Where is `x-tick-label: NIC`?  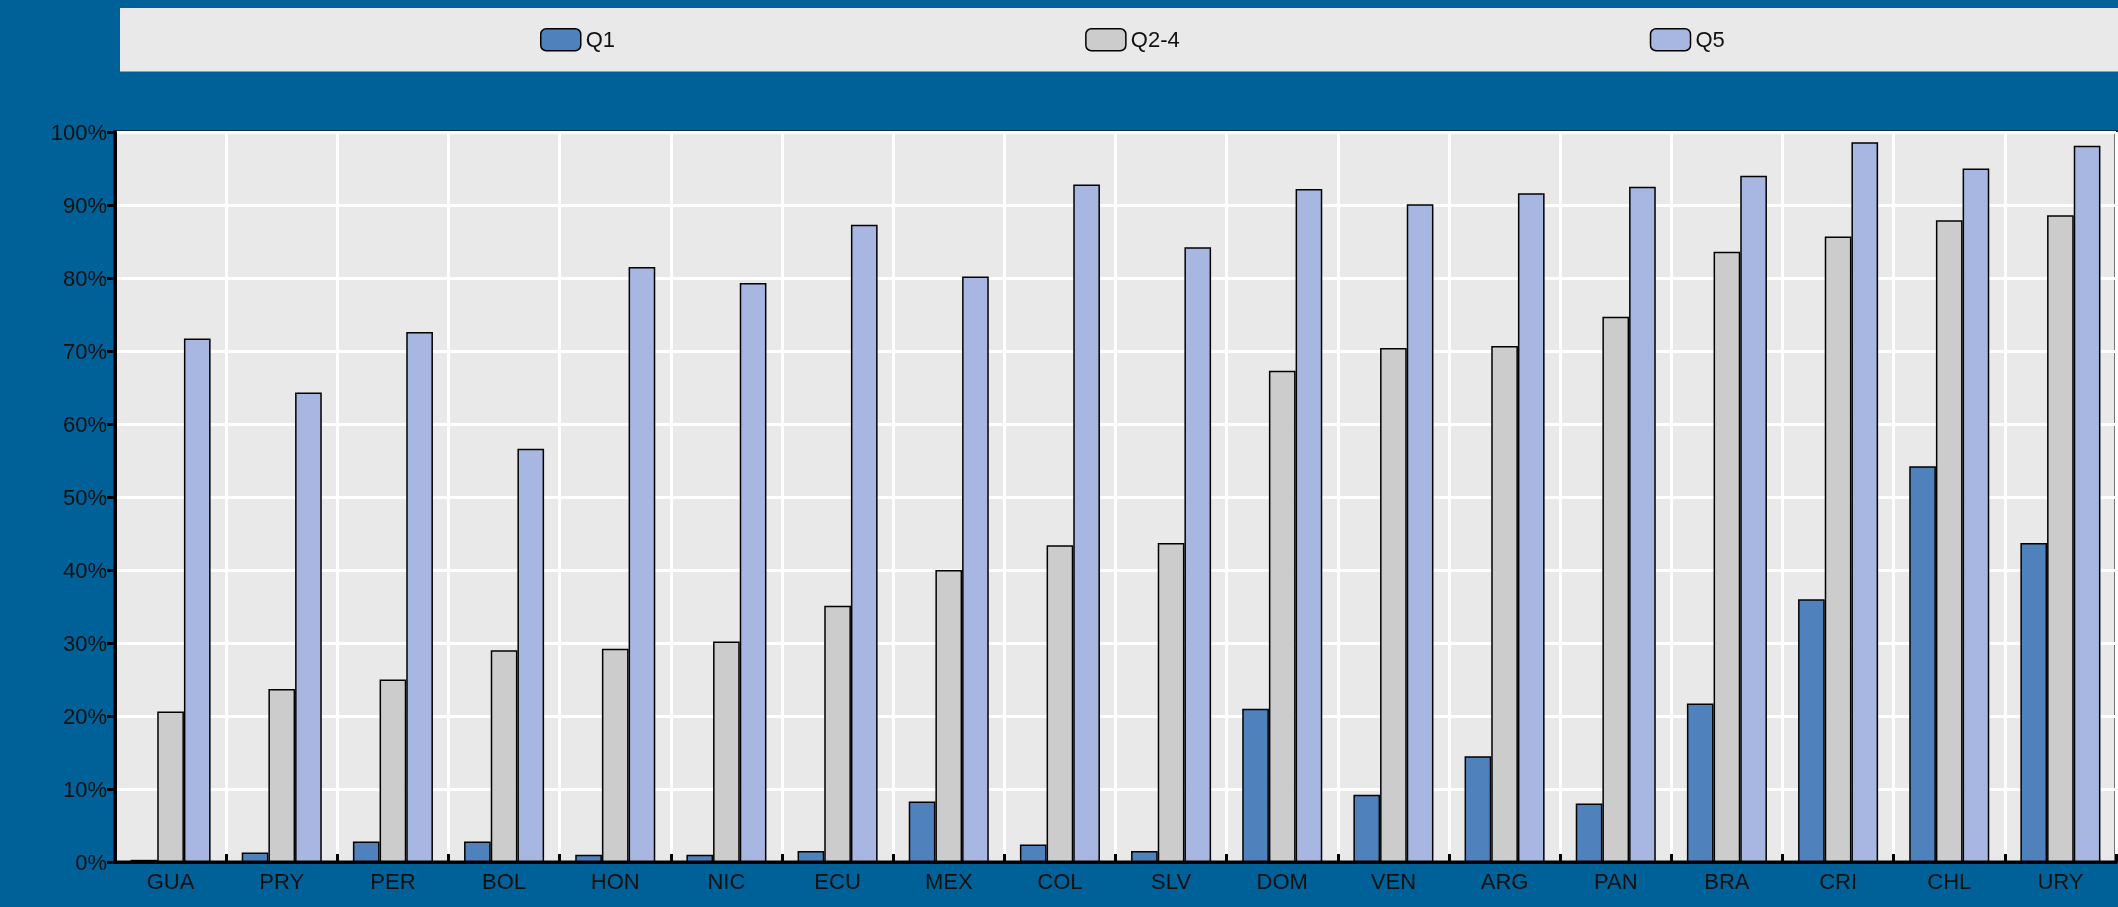
x-tick-label: NIC is located at coordinates (726, 881).